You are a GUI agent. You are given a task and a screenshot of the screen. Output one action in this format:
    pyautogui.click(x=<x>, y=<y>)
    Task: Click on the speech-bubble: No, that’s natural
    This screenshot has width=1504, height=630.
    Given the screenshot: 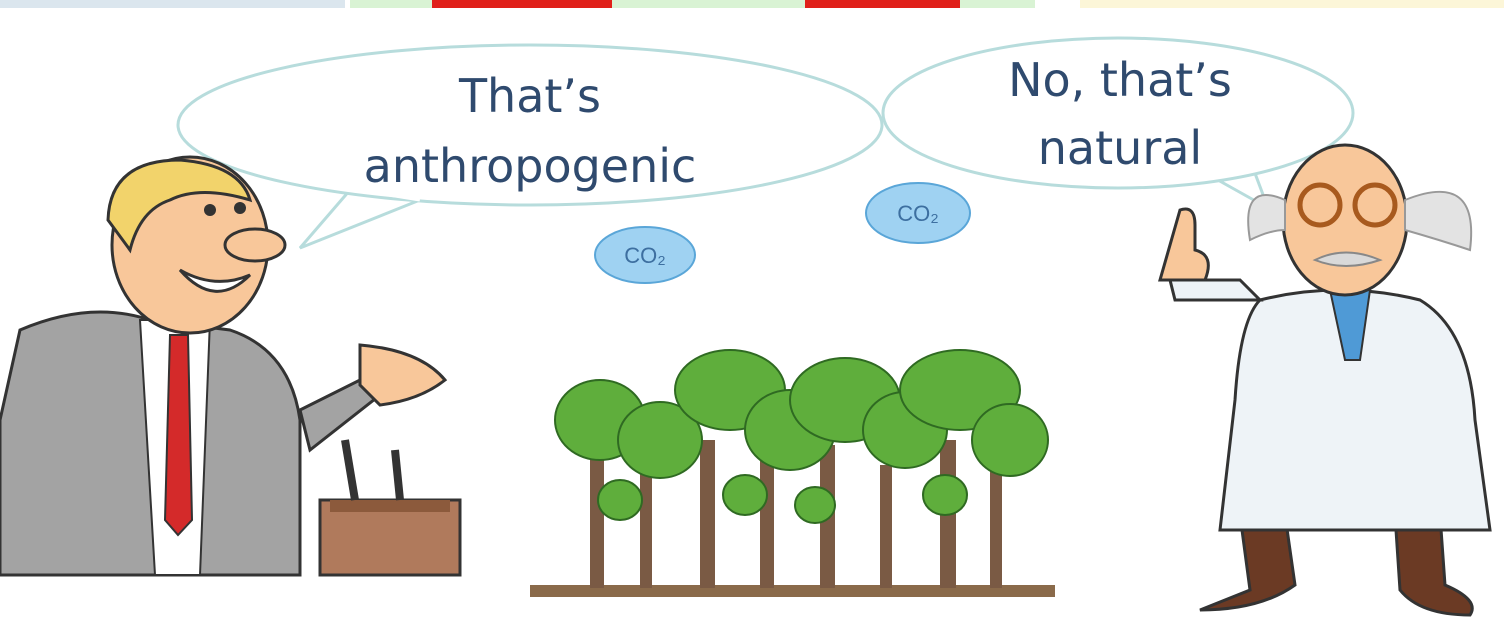 What is the action you would take?
    pyautogui.click(x=1118, y=124)
    